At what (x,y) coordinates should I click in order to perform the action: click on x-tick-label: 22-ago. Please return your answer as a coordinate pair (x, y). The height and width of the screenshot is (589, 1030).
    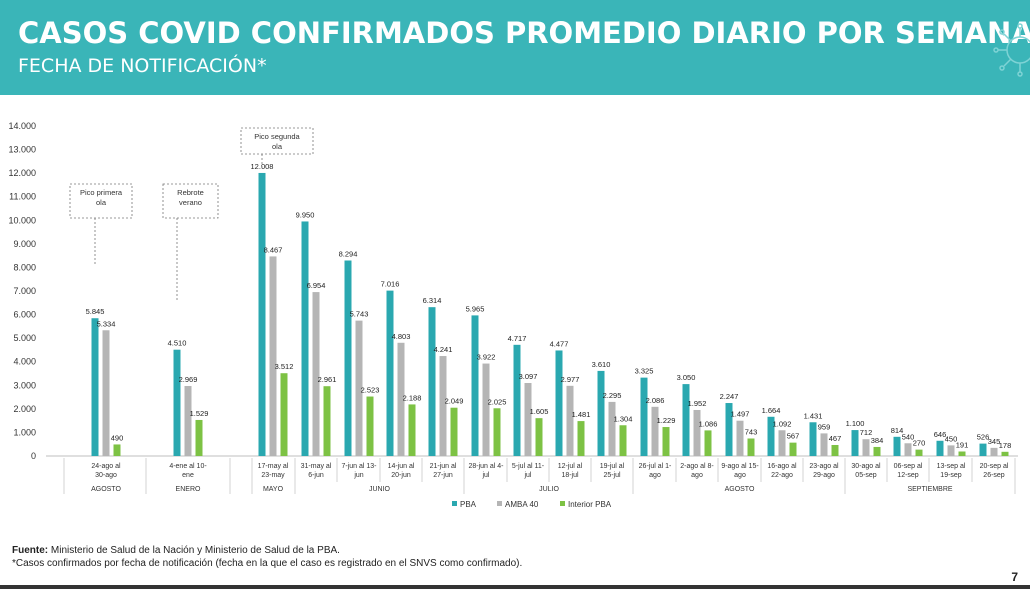
    Looking at the image, I should click on (782, 475).